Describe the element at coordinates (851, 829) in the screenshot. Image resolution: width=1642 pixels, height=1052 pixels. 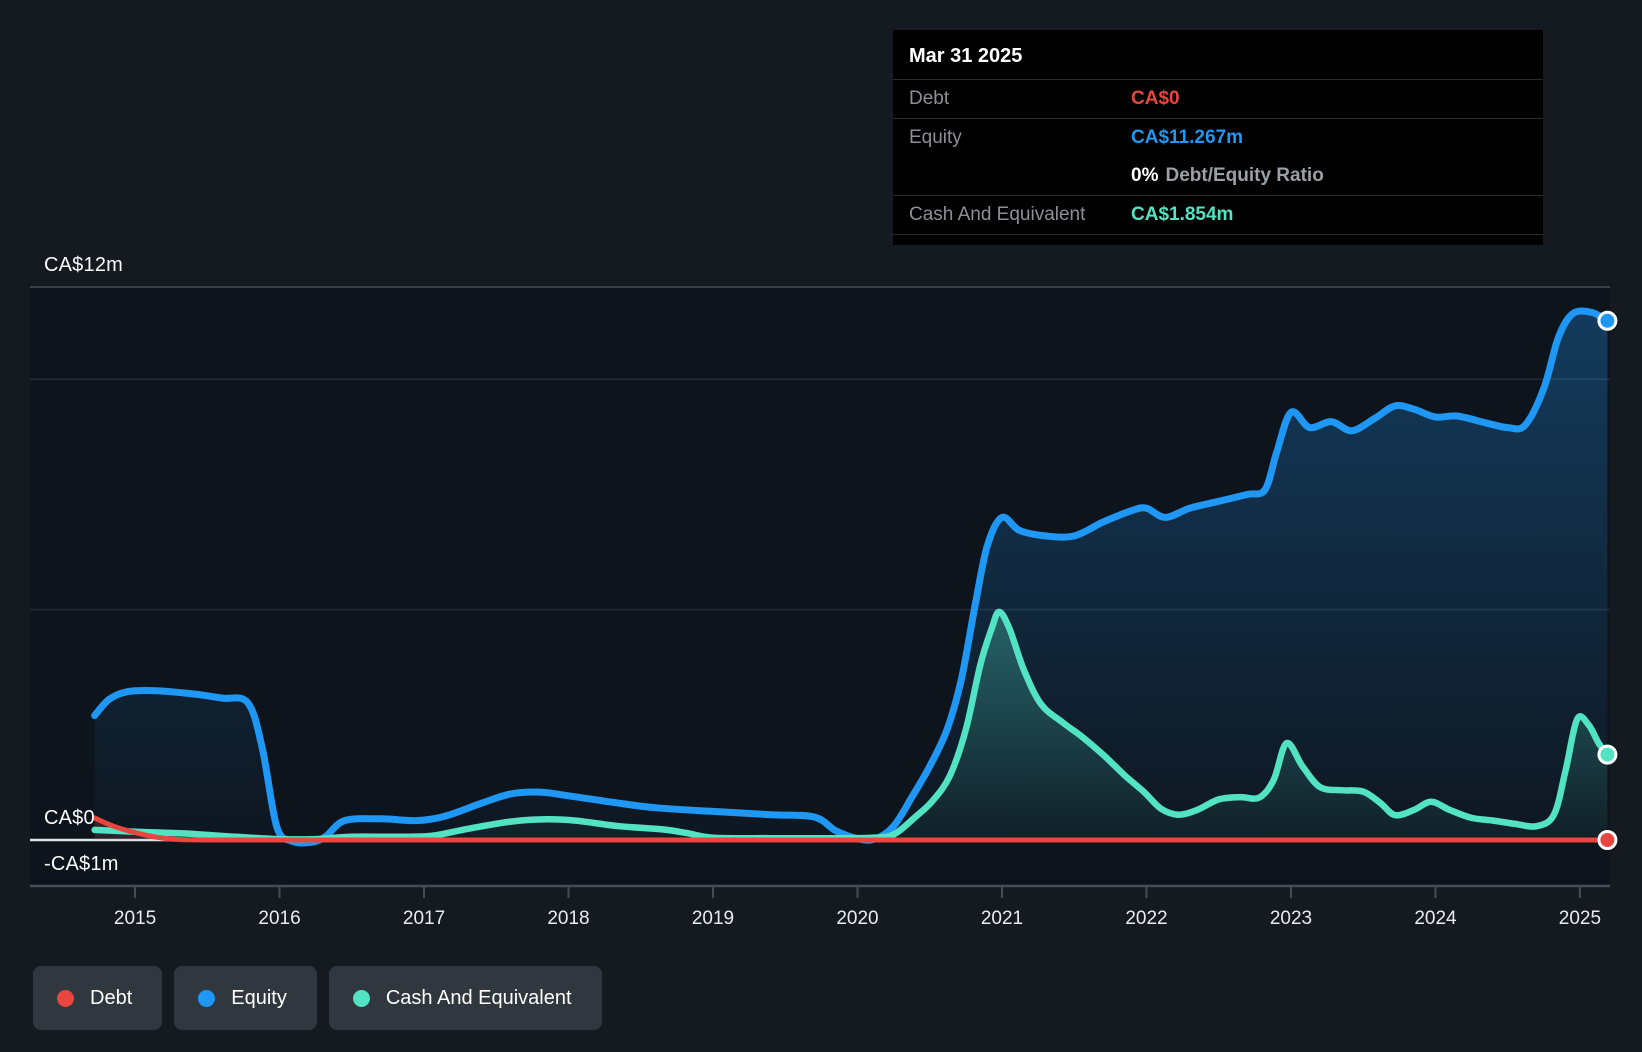
I see `debt-line` at that location.